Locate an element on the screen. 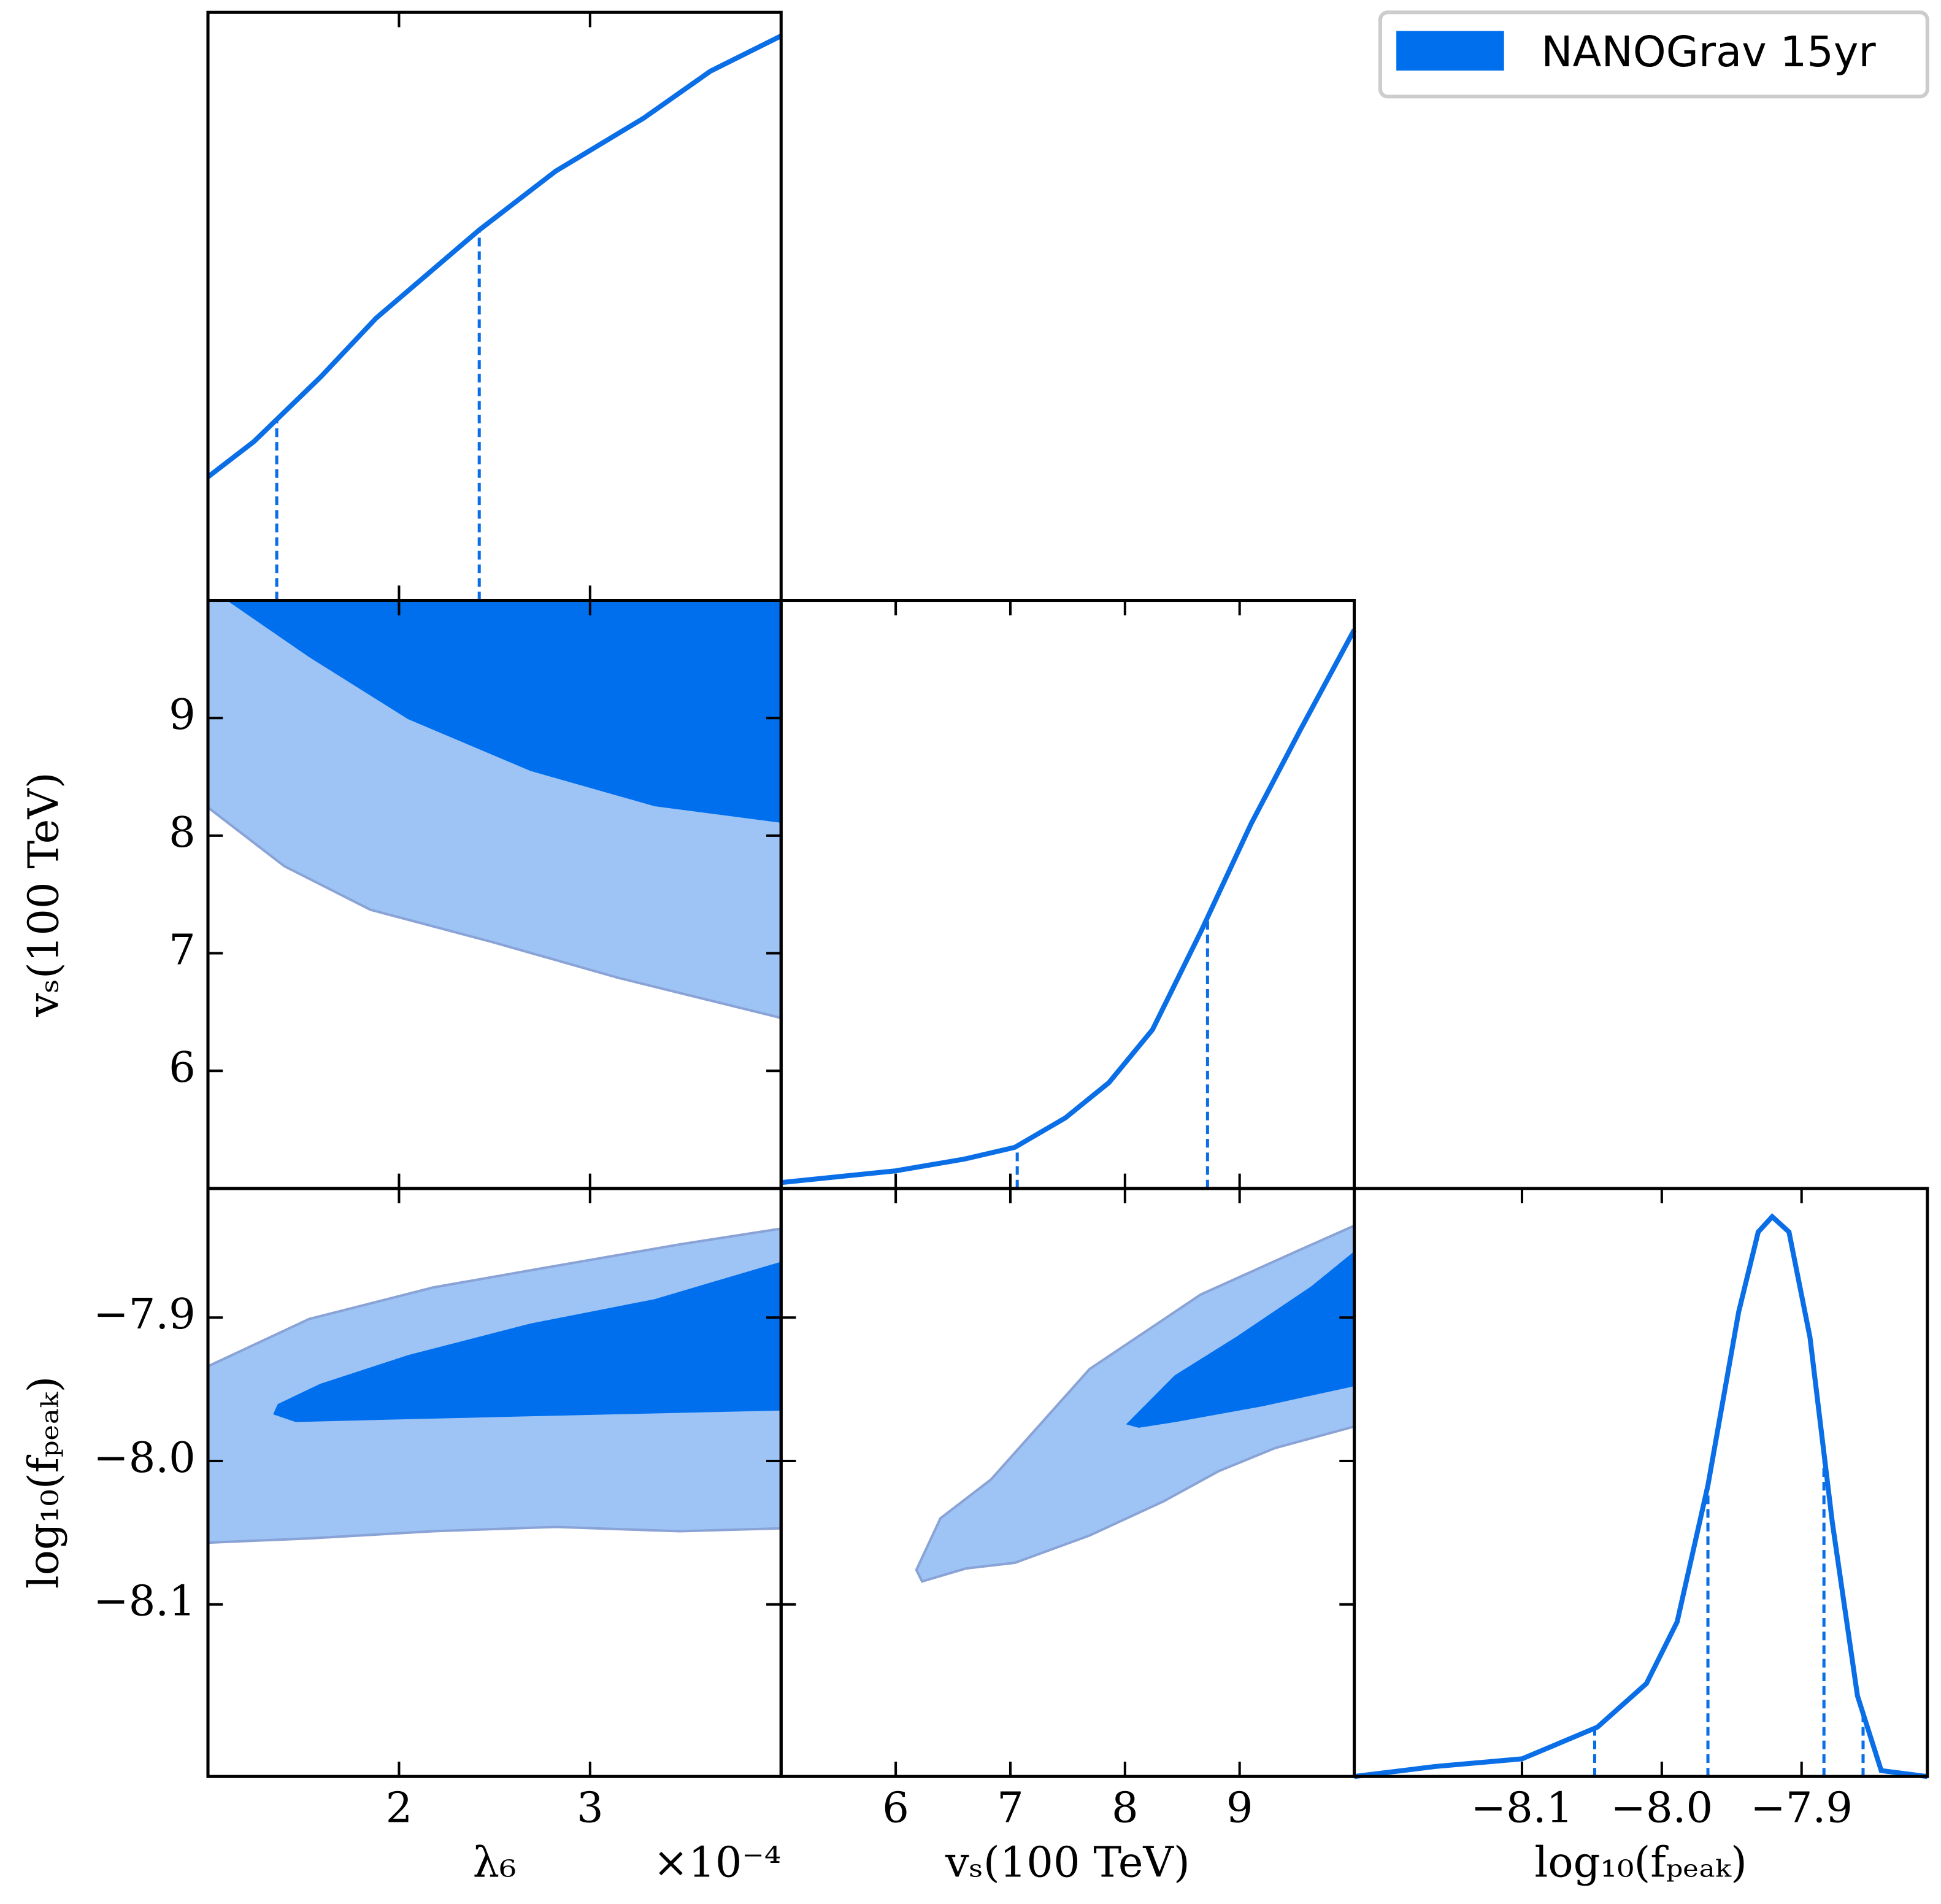 This screenshot has height=1904, width=1941. y-axis-label: vₛ(100 TeV) is located at coordinates (45, 894).